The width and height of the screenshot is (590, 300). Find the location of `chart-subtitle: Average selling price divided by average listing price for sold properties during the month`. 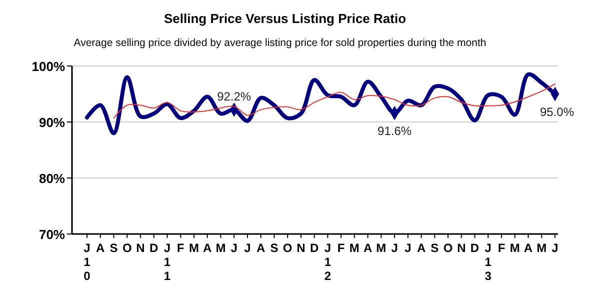

chart-subtitle: Average selling price divided by average listing price for sold properties during the month is located at coordinates (280, 43).